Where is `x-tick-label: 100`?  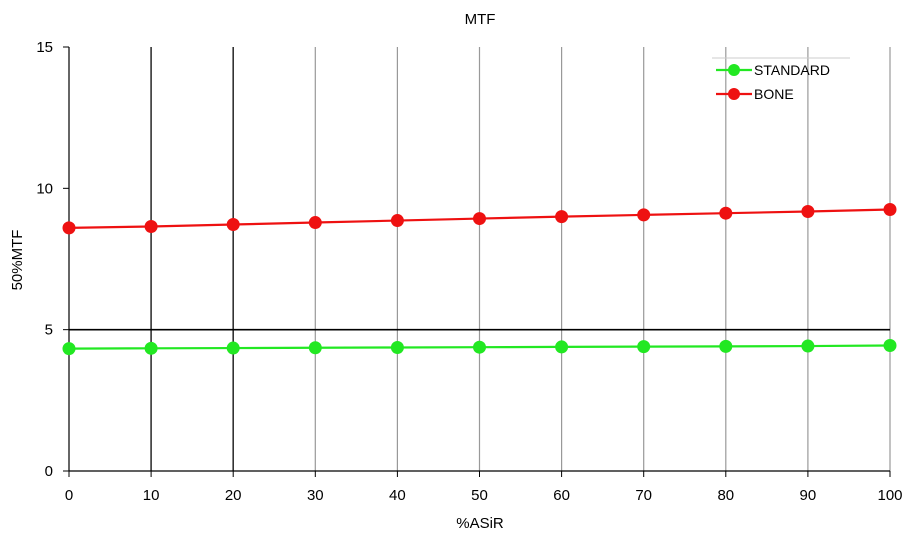
x-tick-label: 100 is located at coordinates (889, 495).